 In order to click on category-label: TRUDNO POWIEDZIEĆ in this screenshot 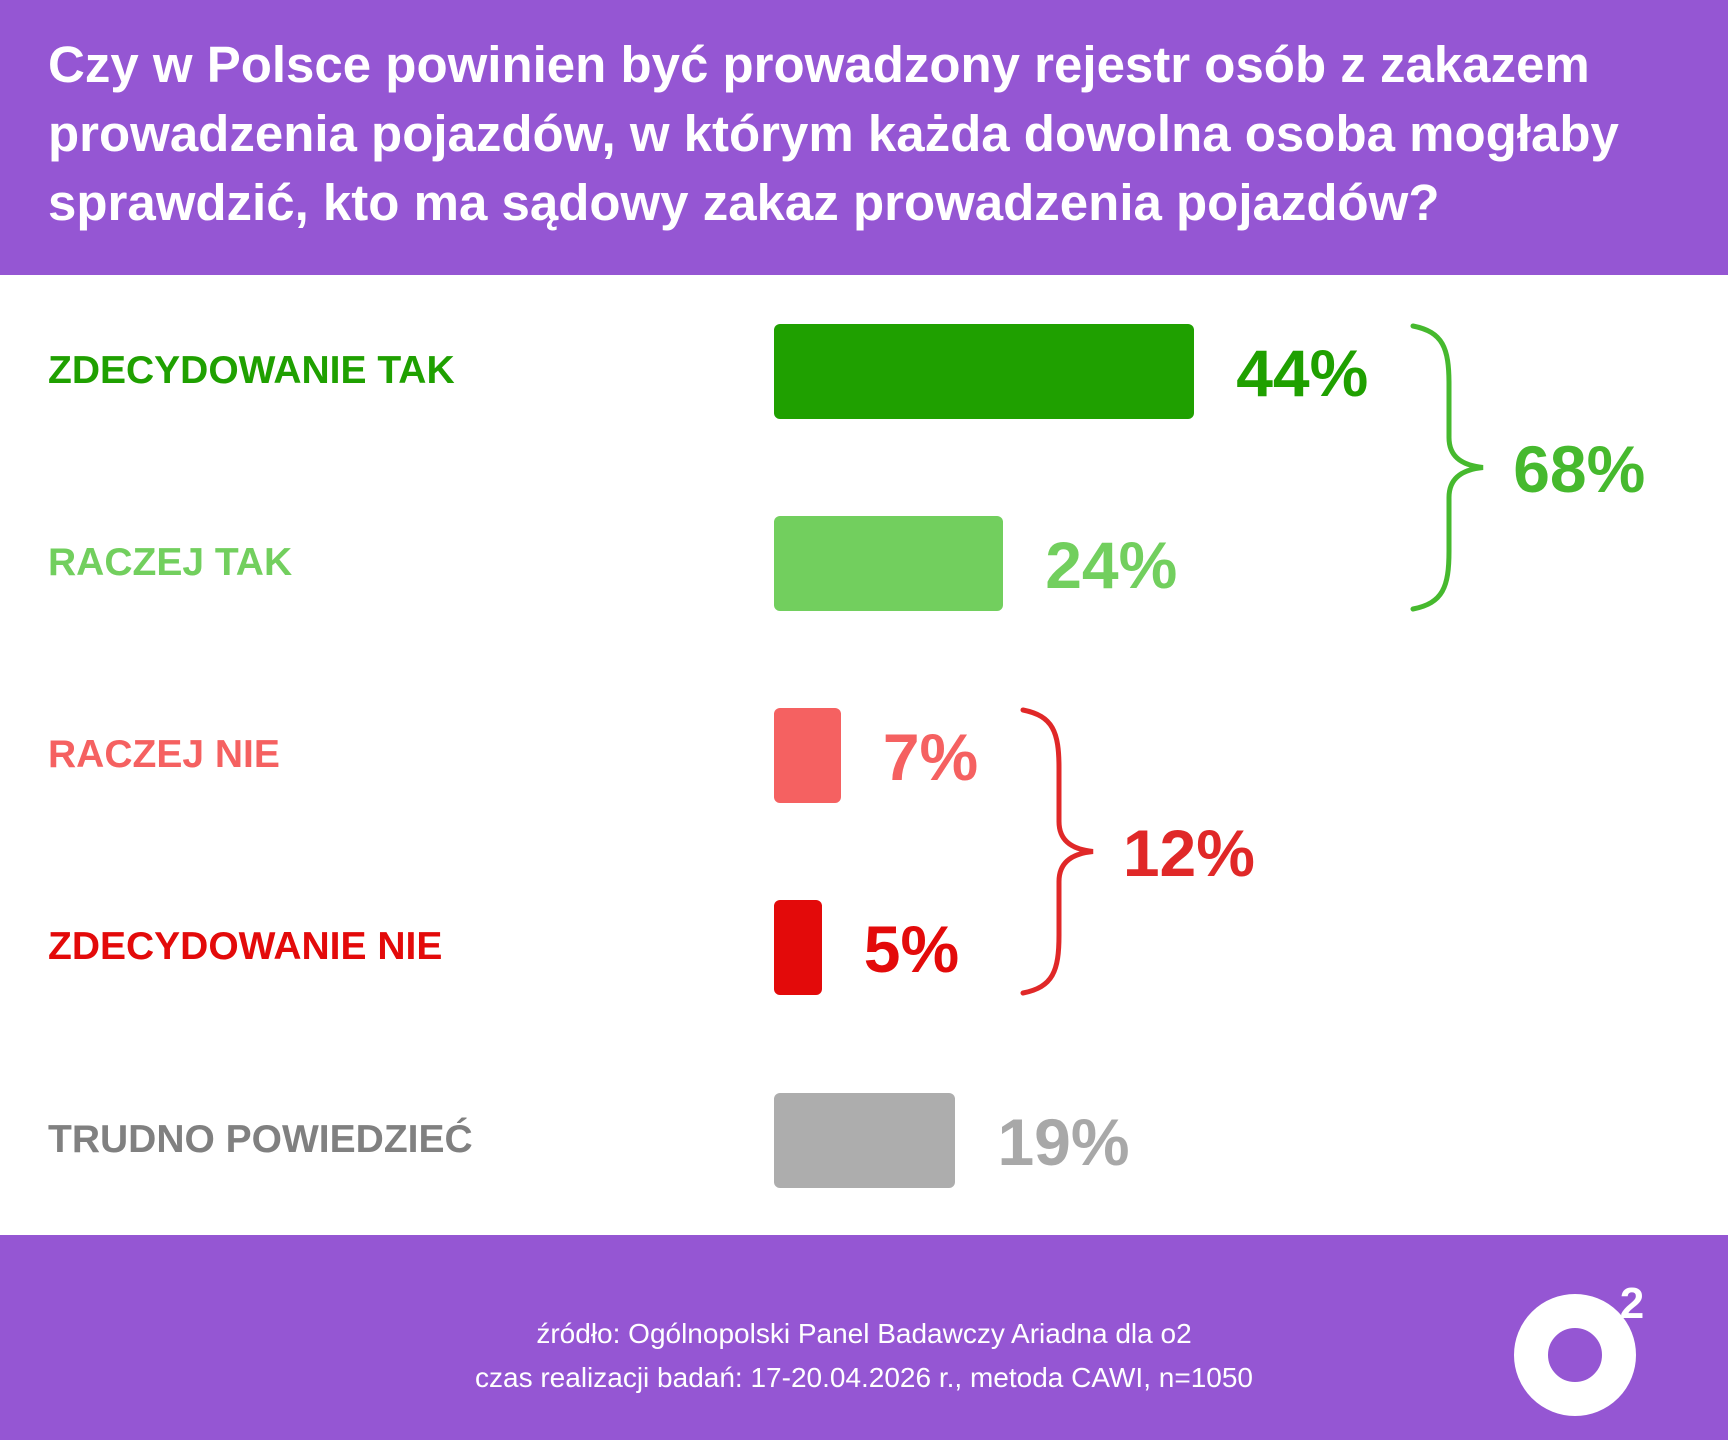, I will do `click(260, 1139)`.